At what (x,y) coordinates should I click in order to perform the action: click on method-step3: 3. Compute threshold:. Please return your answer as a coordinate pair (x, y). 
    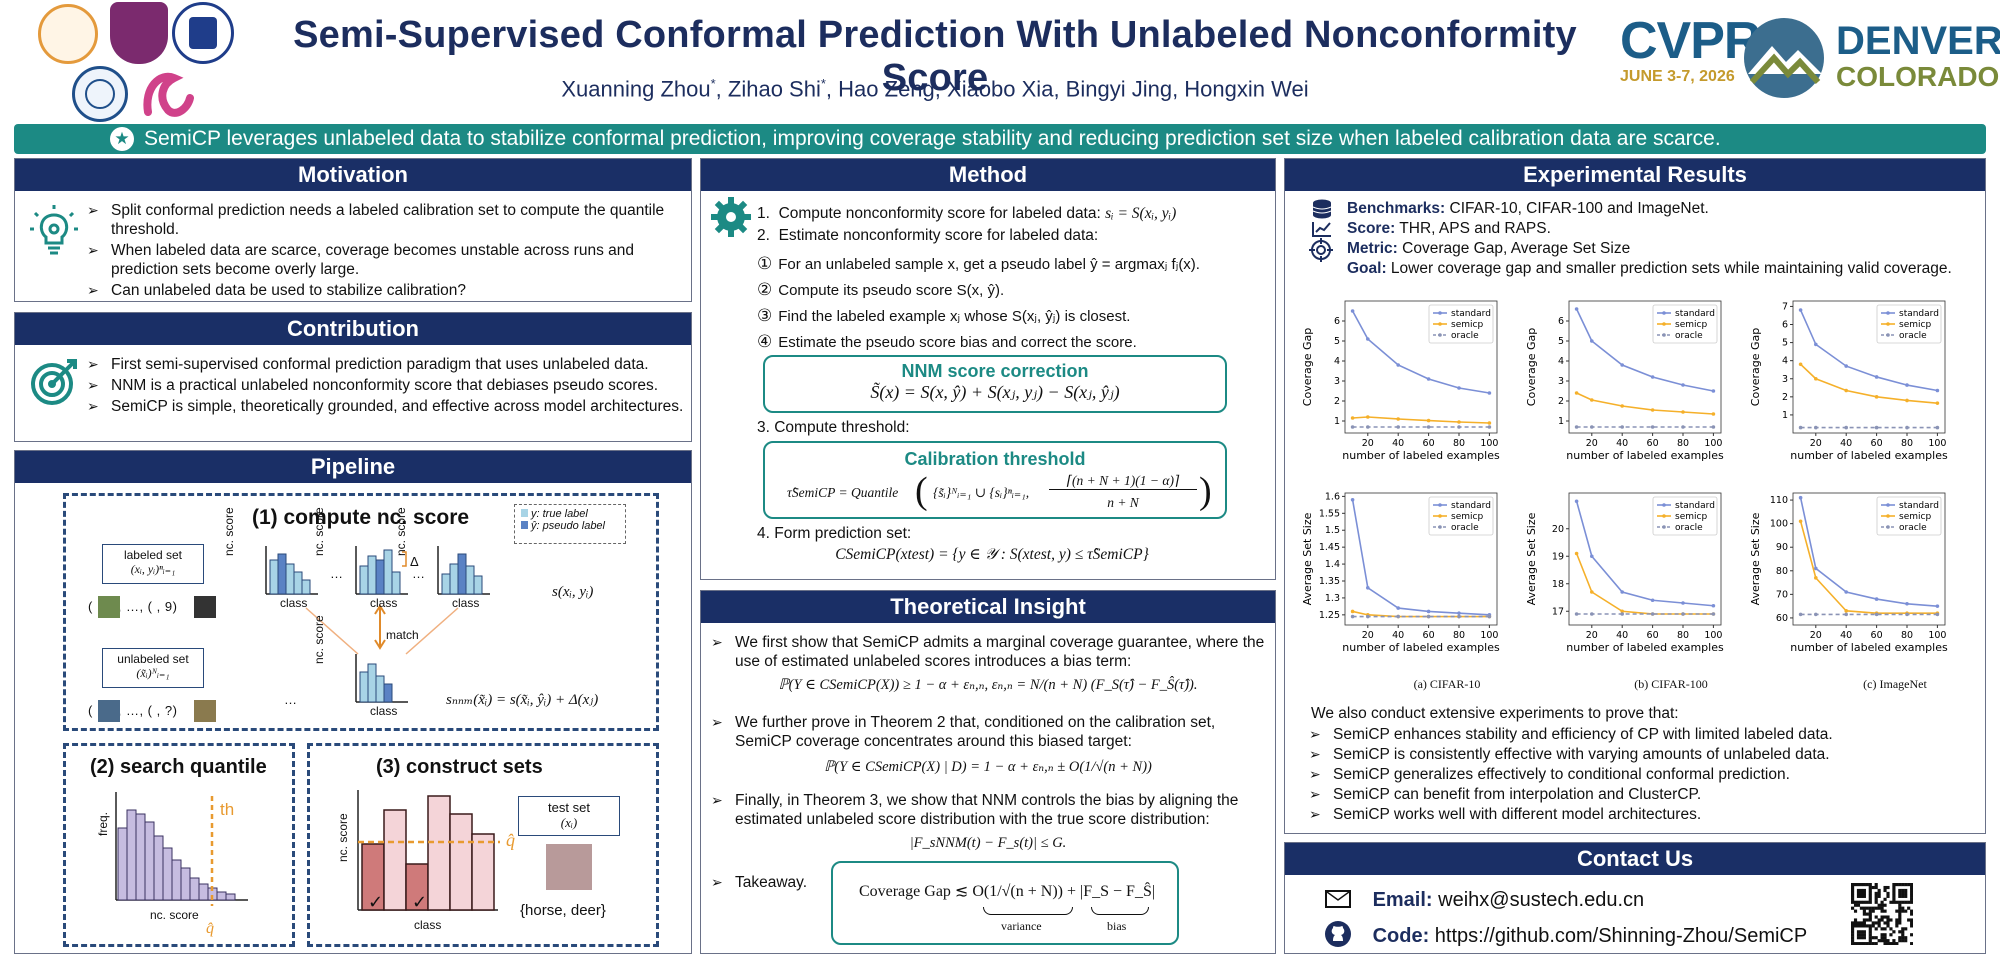
    Looking at the image, I should click on (833, 427).